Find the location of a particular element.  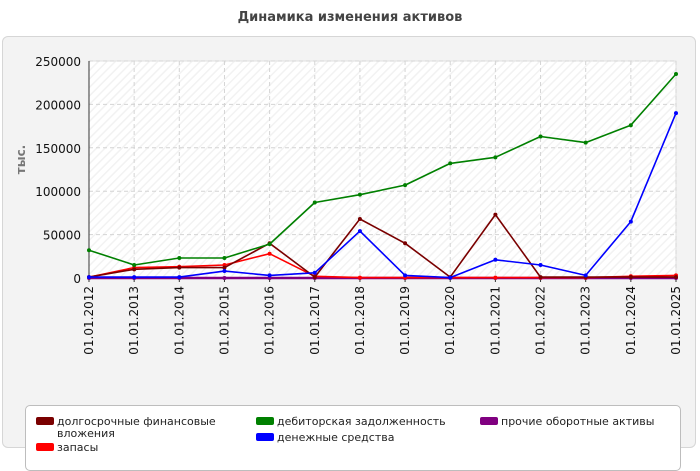

x-tick-label: 01.01.2017 is located at coordinates (315, 320).